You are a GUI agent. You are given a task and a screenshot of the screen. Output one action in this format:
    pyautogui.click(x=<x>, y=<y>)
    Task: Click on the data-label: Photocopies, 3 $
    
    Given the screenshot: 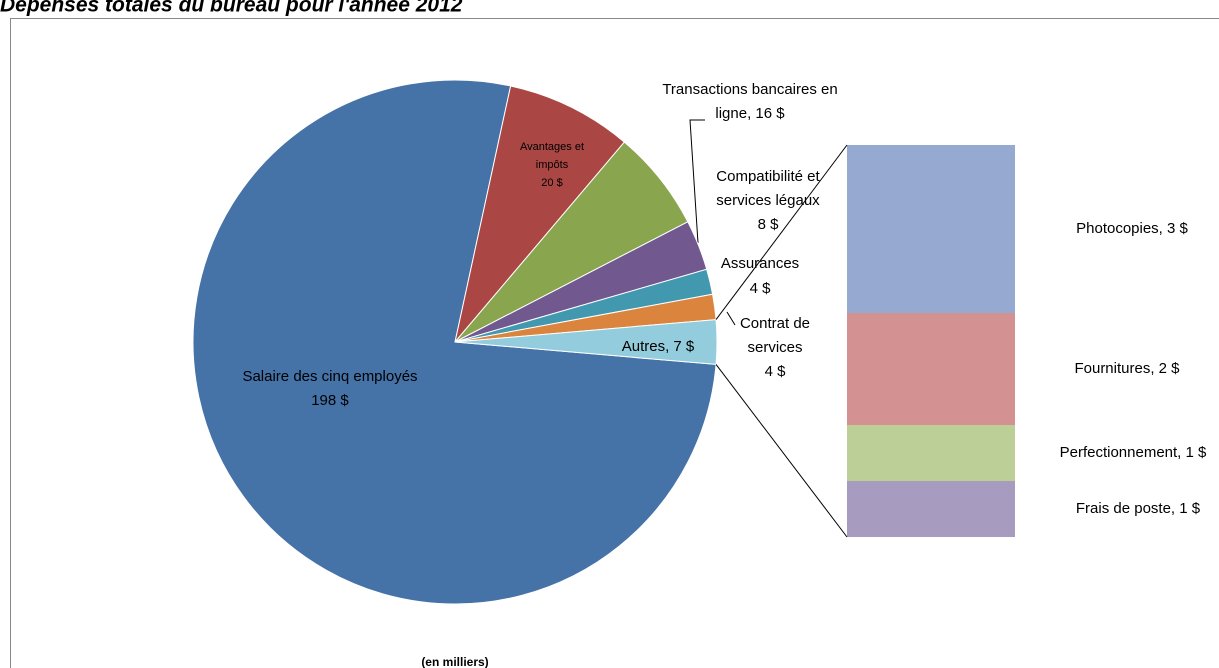 What is the action you would take?
    pyautogui.click(x=1132, y=228)
    